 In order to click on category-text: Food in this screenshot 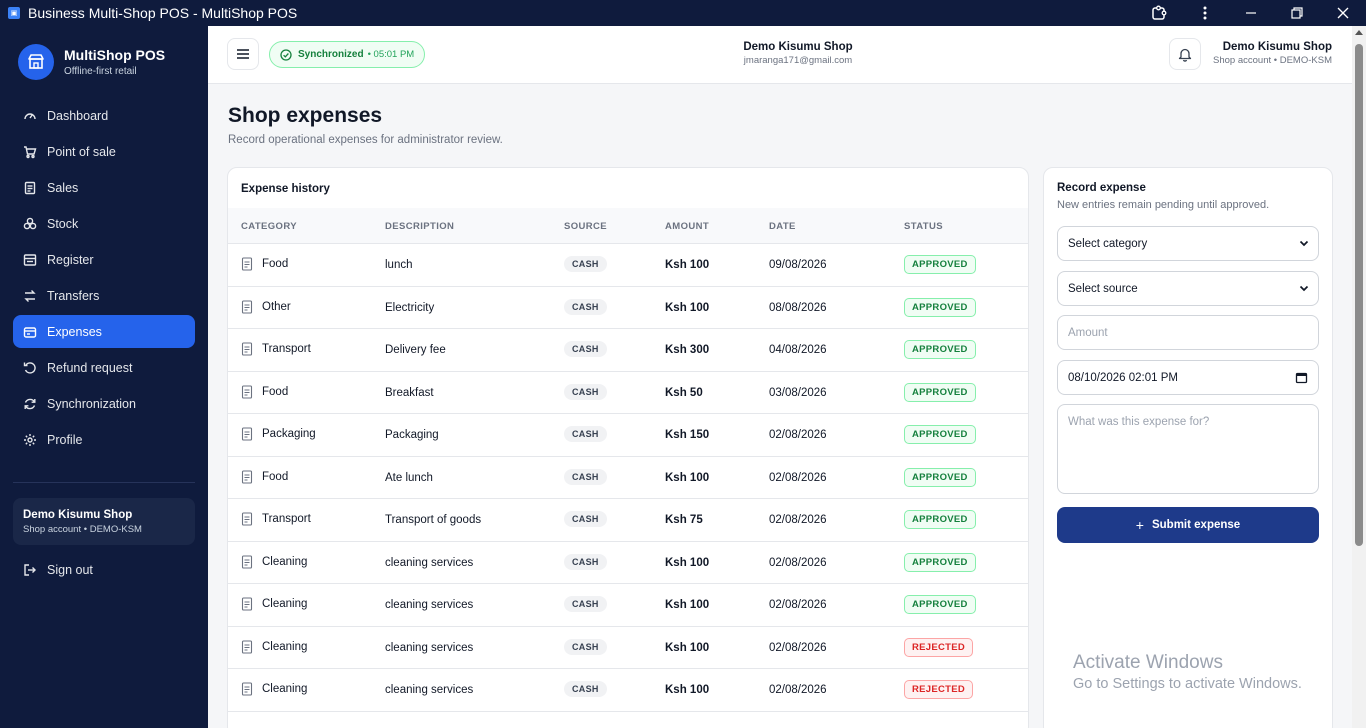, I will do `click(275, 391)`.